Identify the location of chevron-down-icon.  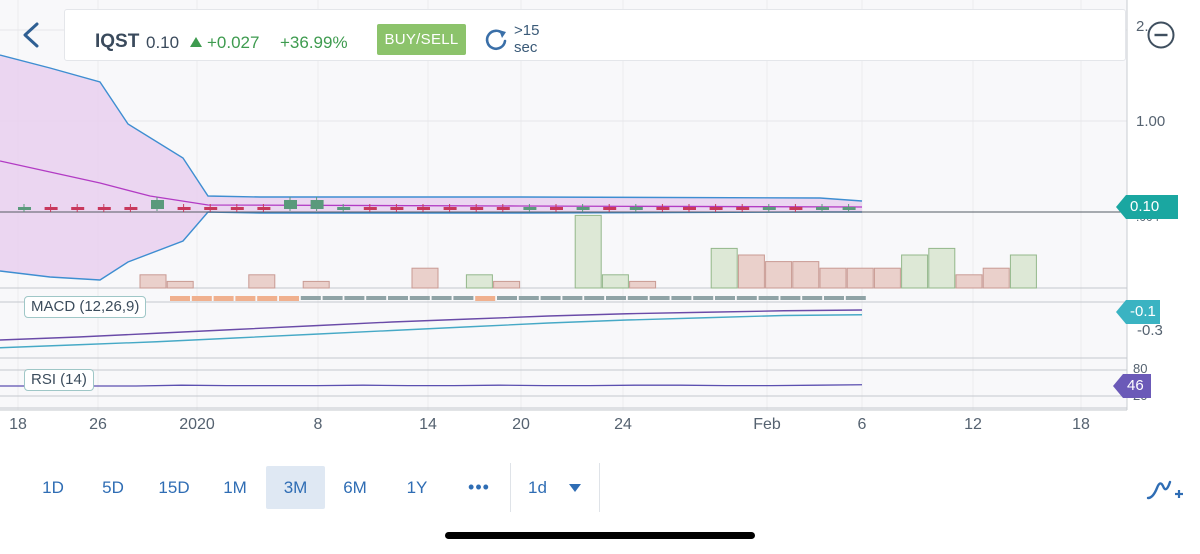
(574, 487).